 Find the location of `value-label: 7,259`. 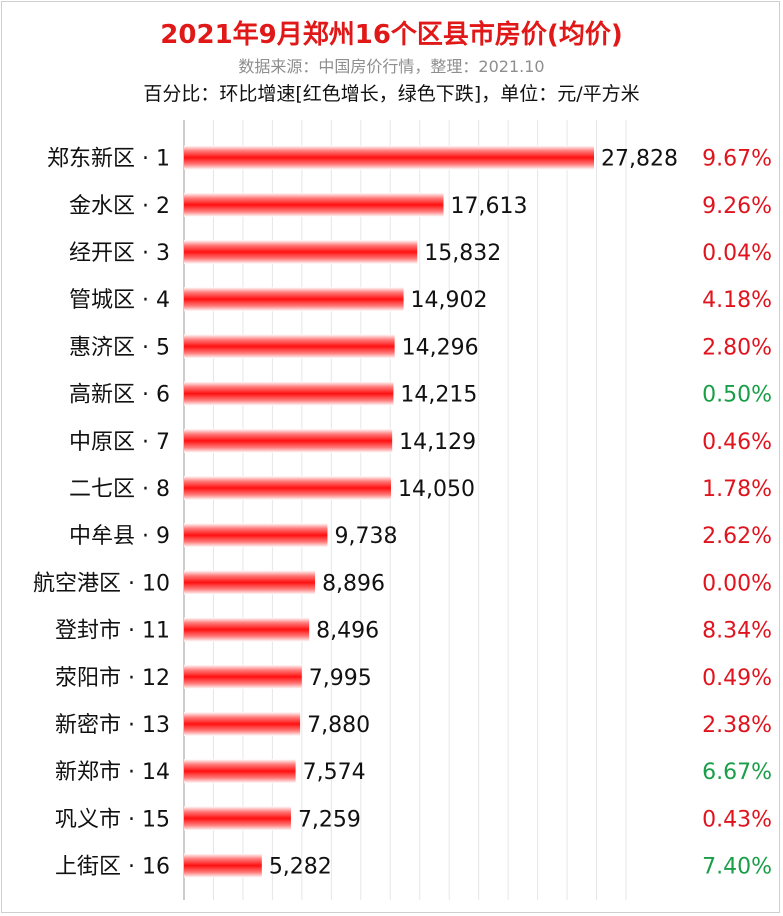

value-label: 7,259 is located at coordinates (329, 819).